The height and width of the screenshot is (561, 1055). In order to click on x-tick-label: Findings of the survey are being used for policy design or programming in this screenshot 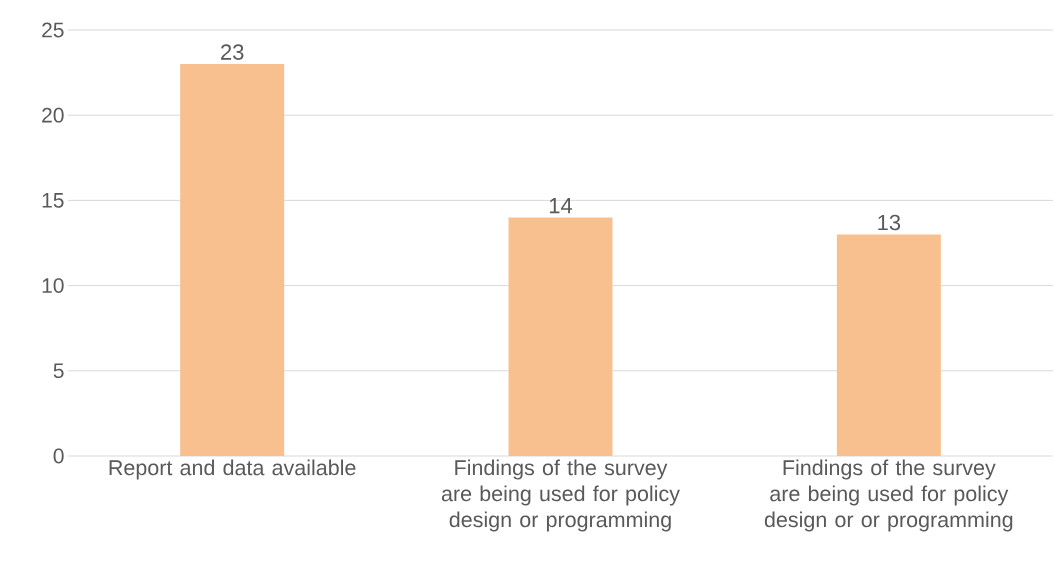, I will do `click(560, 495)`.